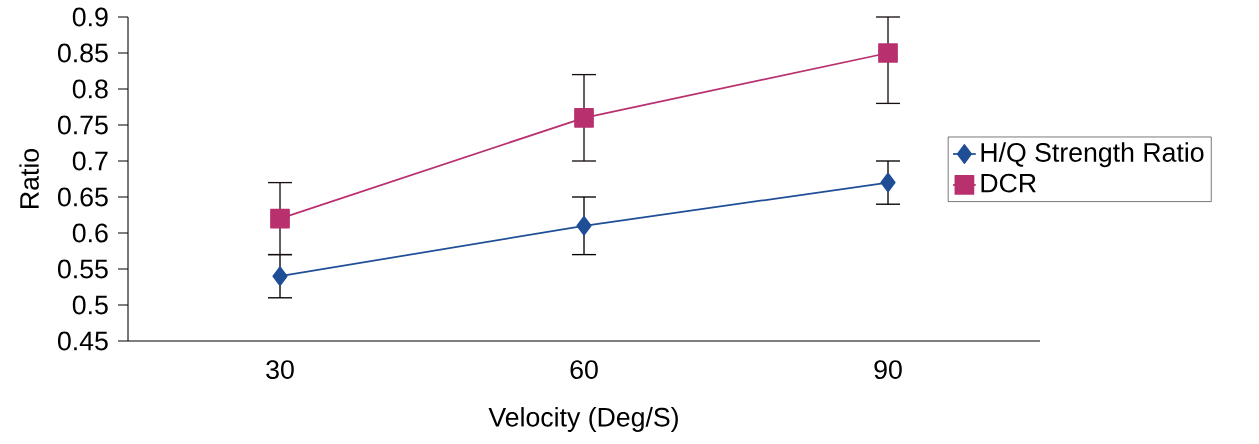 The image size is (1259, 444). I want to click on y-tick-label: 0.5, so click(90, 305).